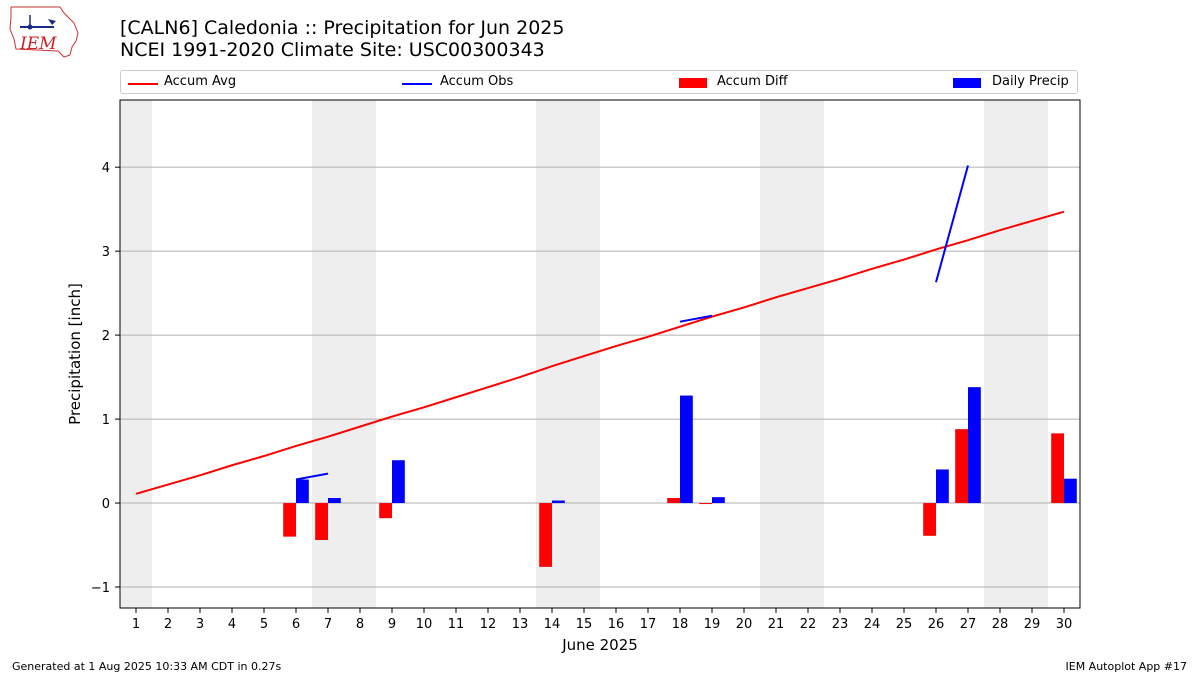 This screenshot has height=675, width=1200. Describe the element at coordinates (106, 420) in the screenshot. I see `y-tick-label: 1` at that location.